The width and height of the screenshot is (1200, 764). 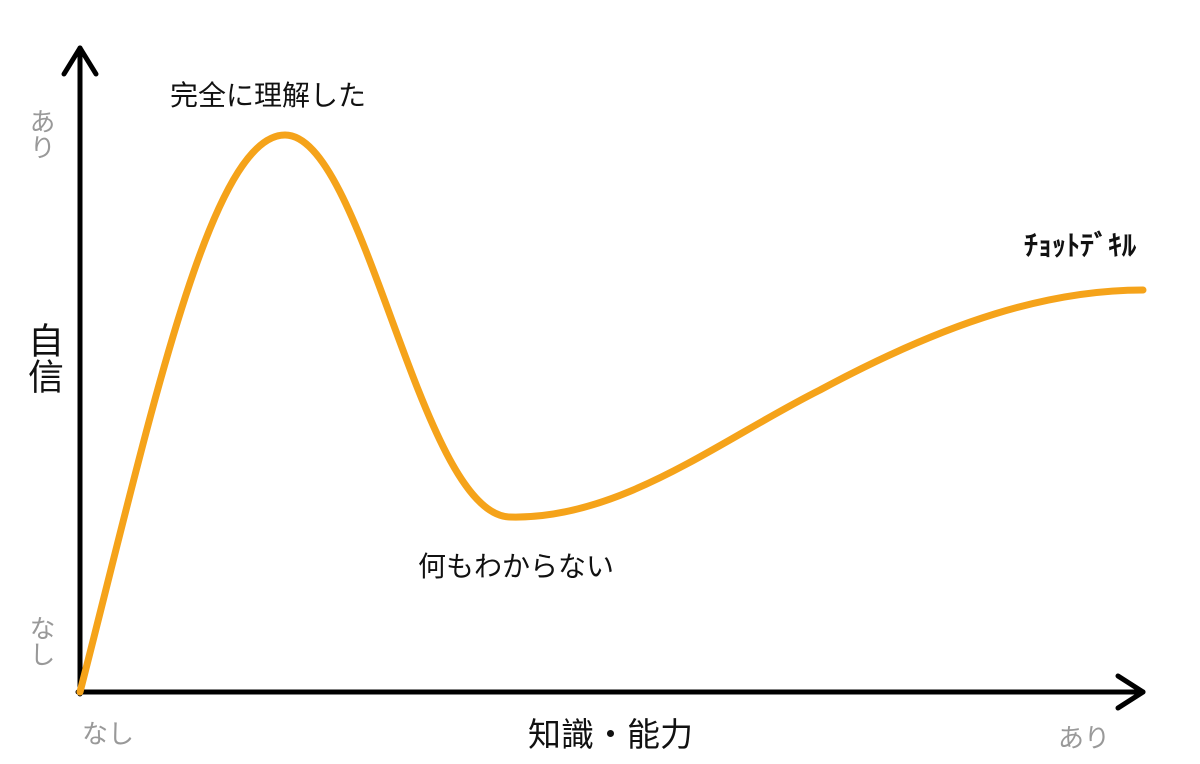 What do you see at coordinates (516, 566) in the screenshot?
I see `trough-annotation: 何もわからない` at bounding box center [516, 566].